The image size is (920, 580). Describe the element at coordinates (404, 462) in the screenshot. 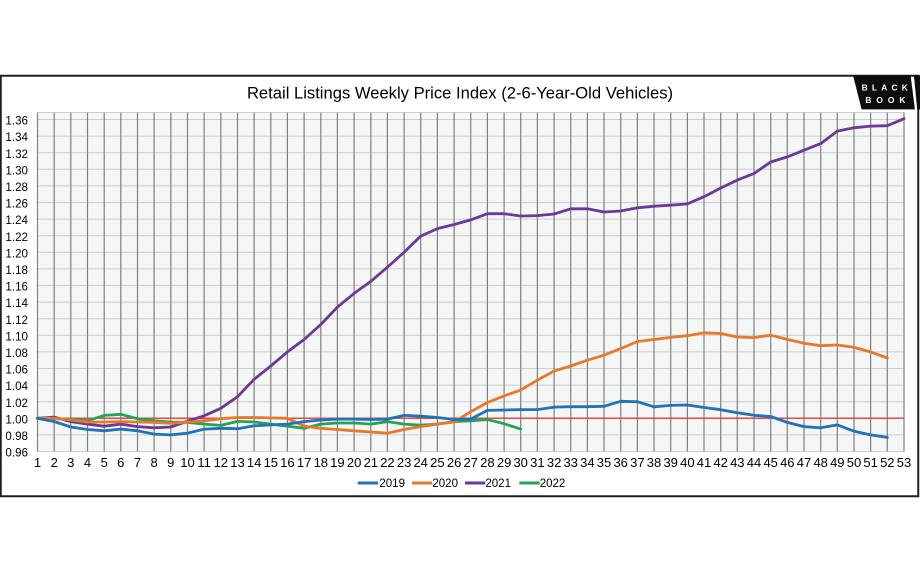

I see `svg-text: 23` at that location.